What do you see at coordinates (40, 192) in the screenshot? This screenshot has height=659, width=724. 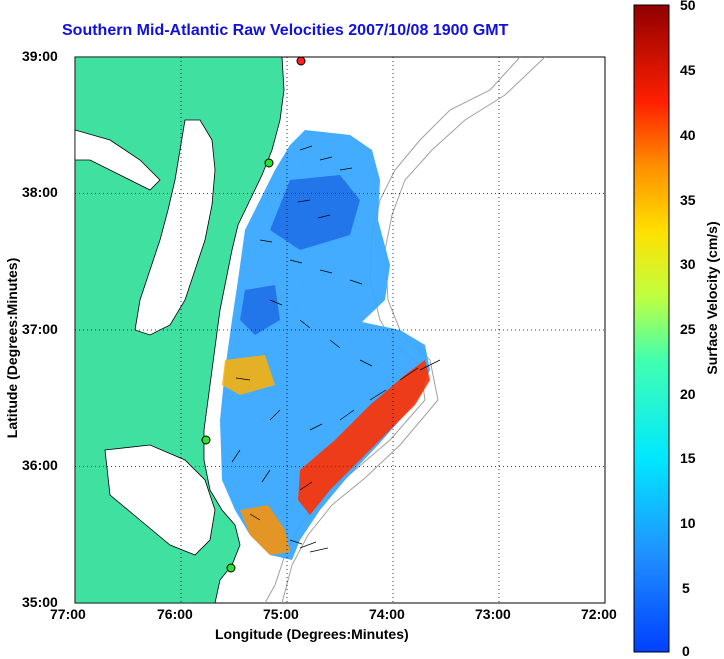 I see `y-tick: 38:00` at bounding box center [40, 192].